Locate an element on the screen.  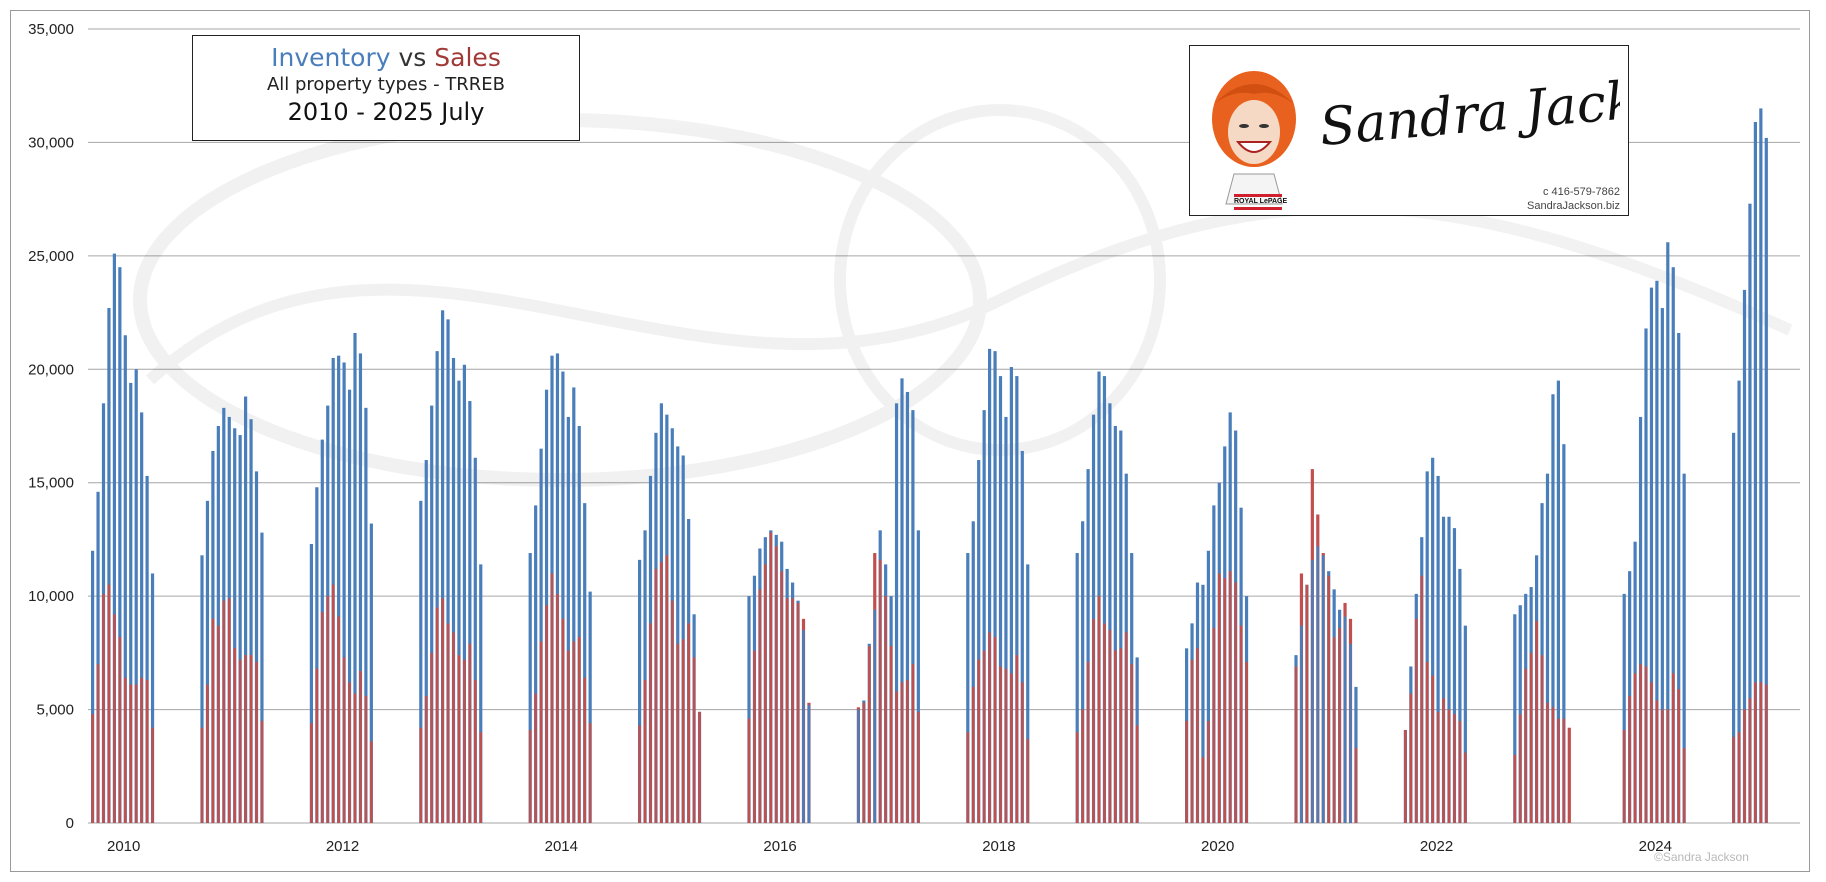
agent-phone: c 416-579-7862 is located at coordinates (1581, 192).